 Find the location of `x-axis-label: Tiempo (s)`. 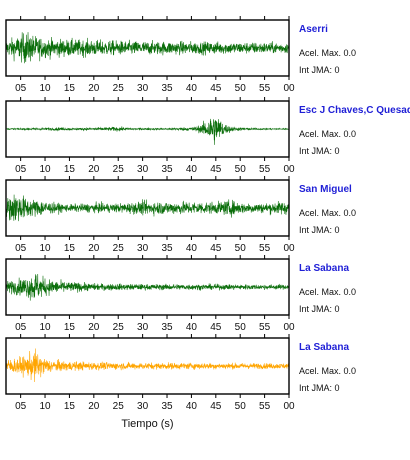

x-axis-label: Tiempo (s) is located at coordinates (147, 424).